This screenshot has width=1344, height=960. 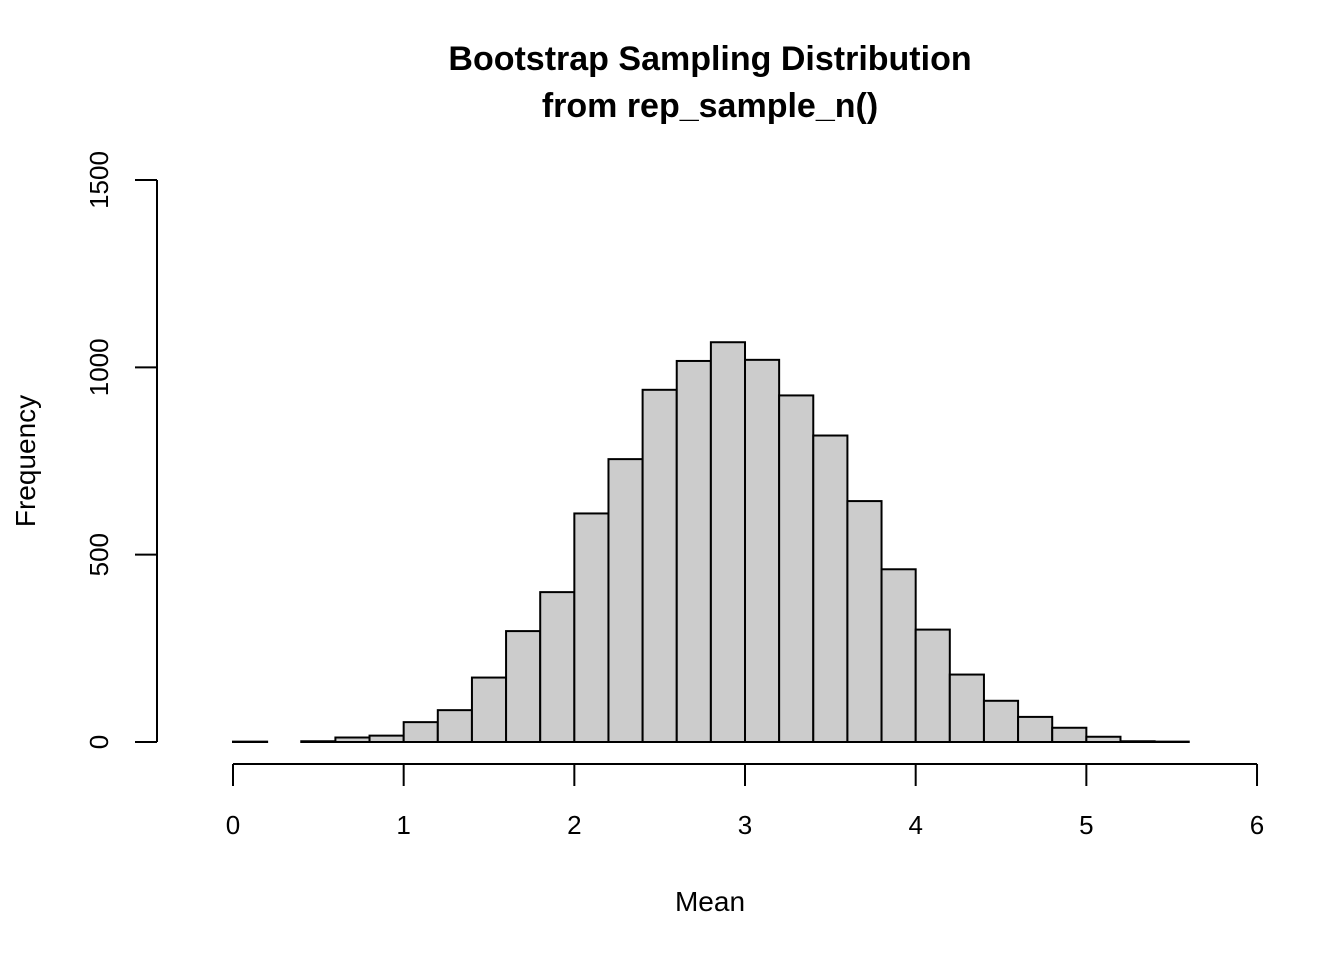 What do you see at coordinates (99, 180) in the screenshot?
I see `y-tick-label-1500: 1500` at bounding box center [99, 180].